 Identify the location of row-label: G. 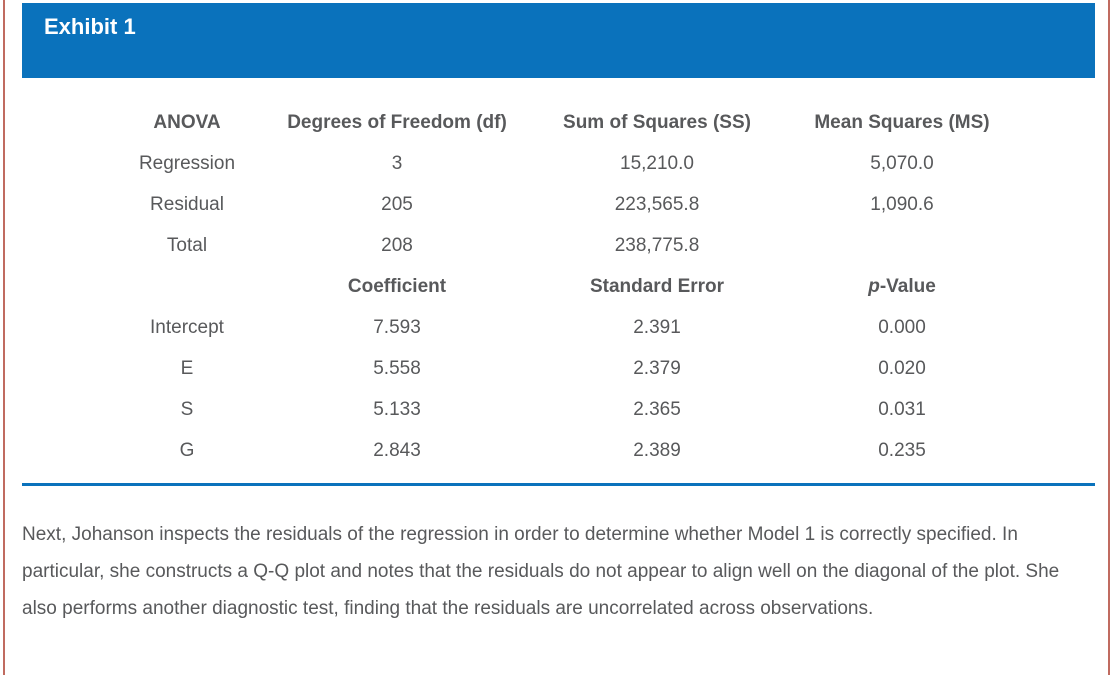
(187, 450).